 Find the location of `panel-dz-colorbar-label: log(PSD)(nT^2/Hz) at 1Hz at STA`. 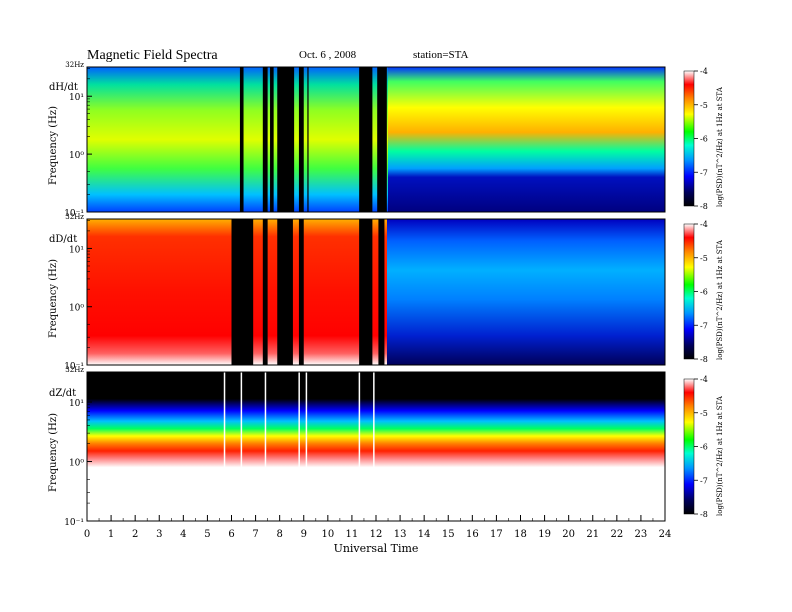

panel-dz-colorbar-label: log(PSD)(nT^2/Hz) at 1Hz at STA is located at coordinates (720, 455).